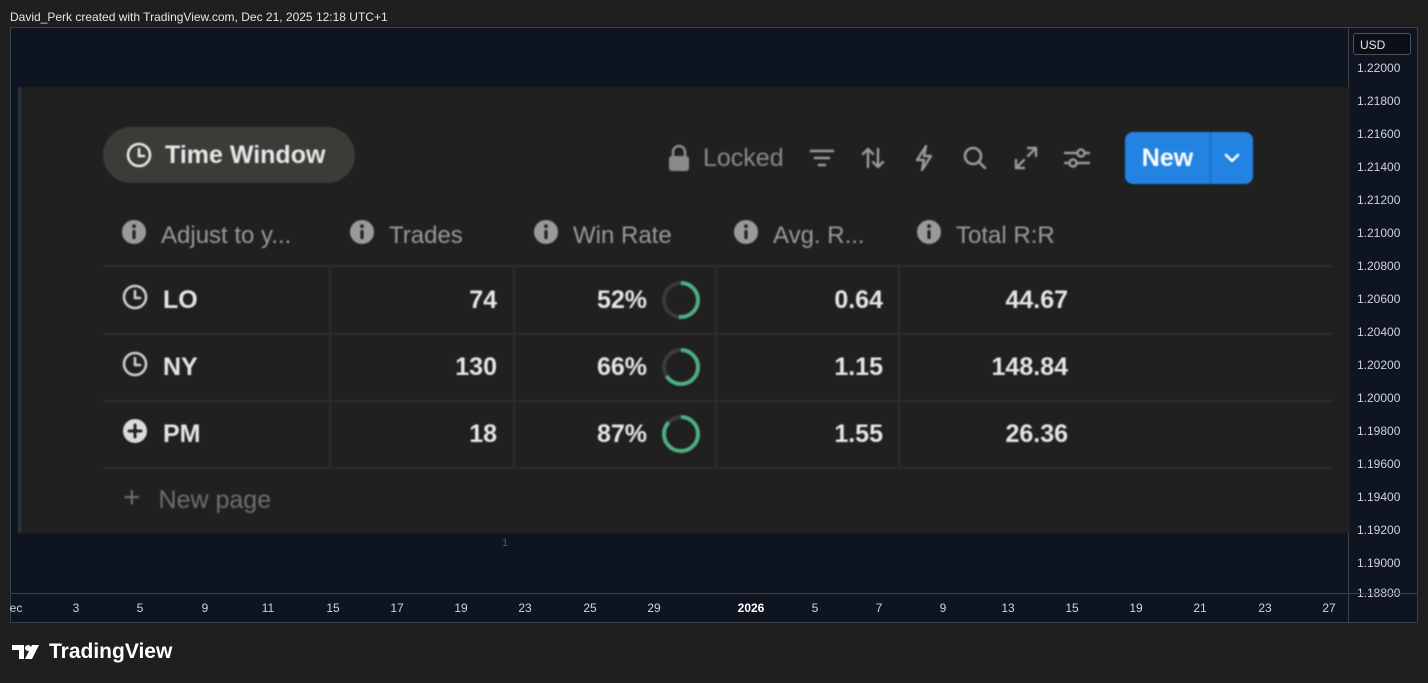  I want to click on win-rate-value: 87%, so click(621, 433).